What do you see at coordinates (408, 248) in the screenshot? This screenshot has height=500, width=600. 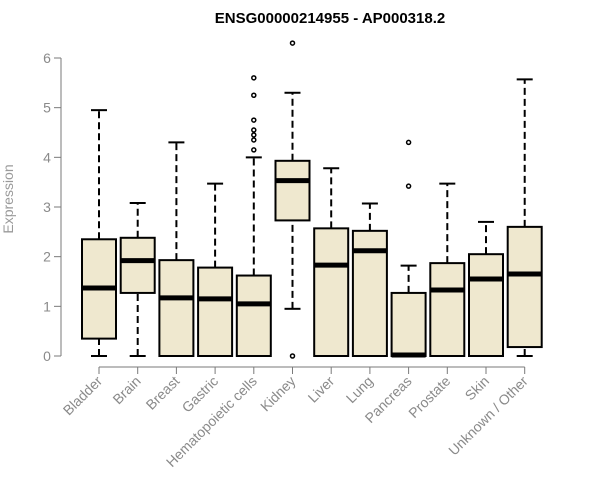 I see `box-pancreas` at bounding box center [408, 248].